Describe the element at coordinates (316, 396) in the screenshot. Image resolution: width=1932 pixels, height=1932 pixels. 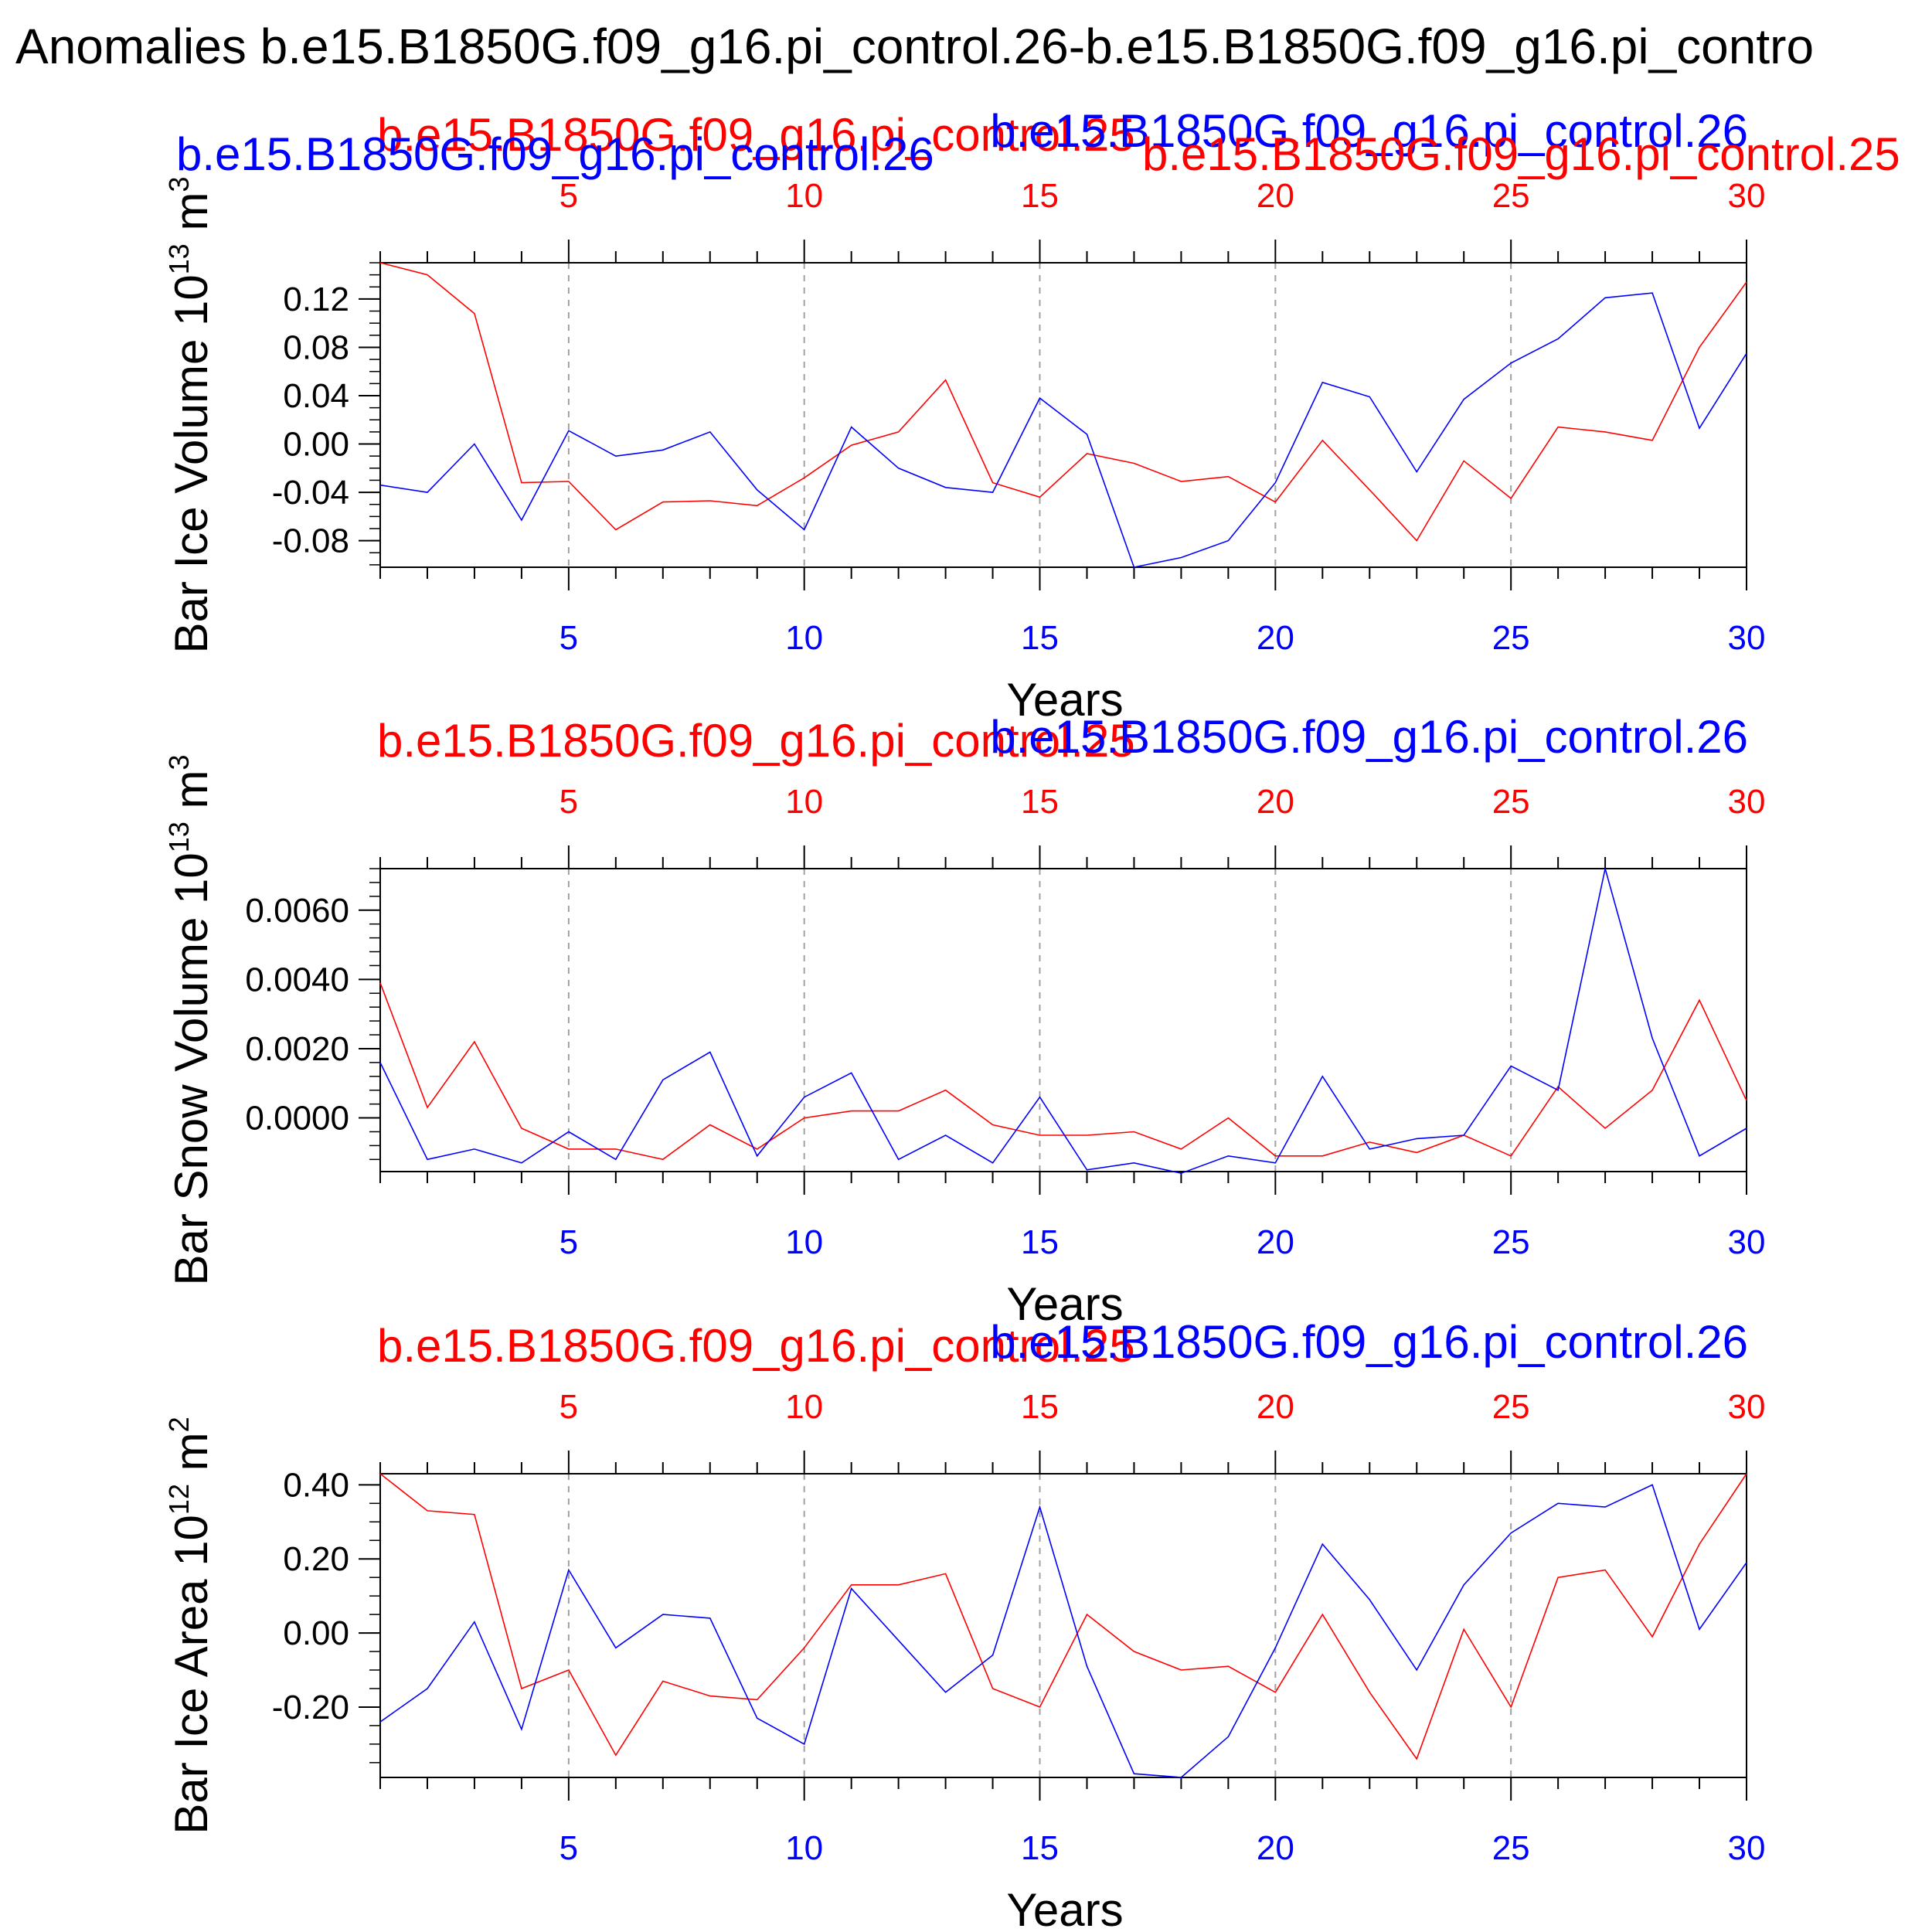
I see `y-tick-label: 0.04` at that location.